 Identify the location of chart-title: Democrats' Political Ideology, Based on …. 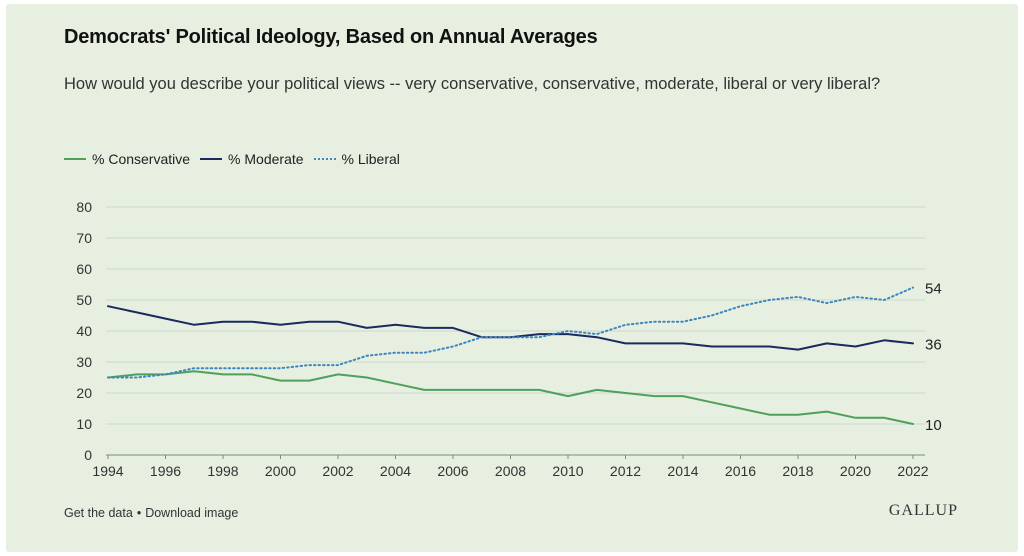
(331, 37).